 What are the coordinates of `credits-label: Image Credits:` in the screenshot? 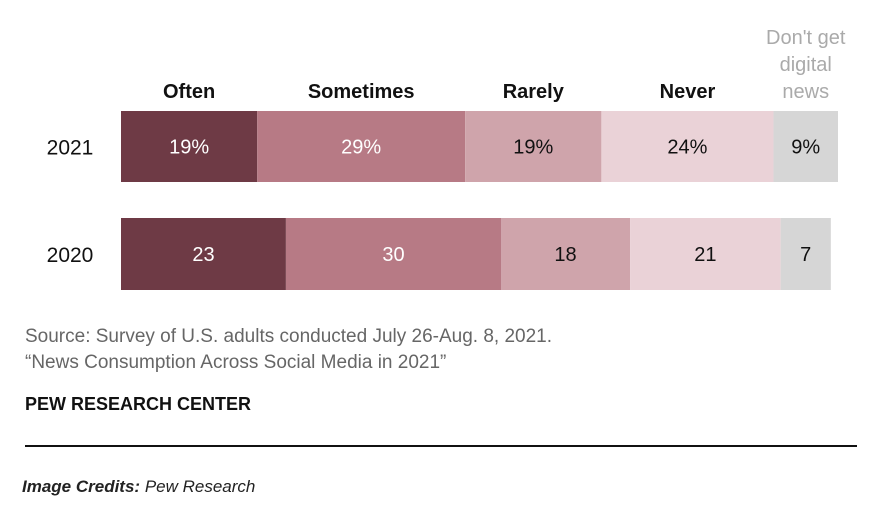 It's located at (81, 486).